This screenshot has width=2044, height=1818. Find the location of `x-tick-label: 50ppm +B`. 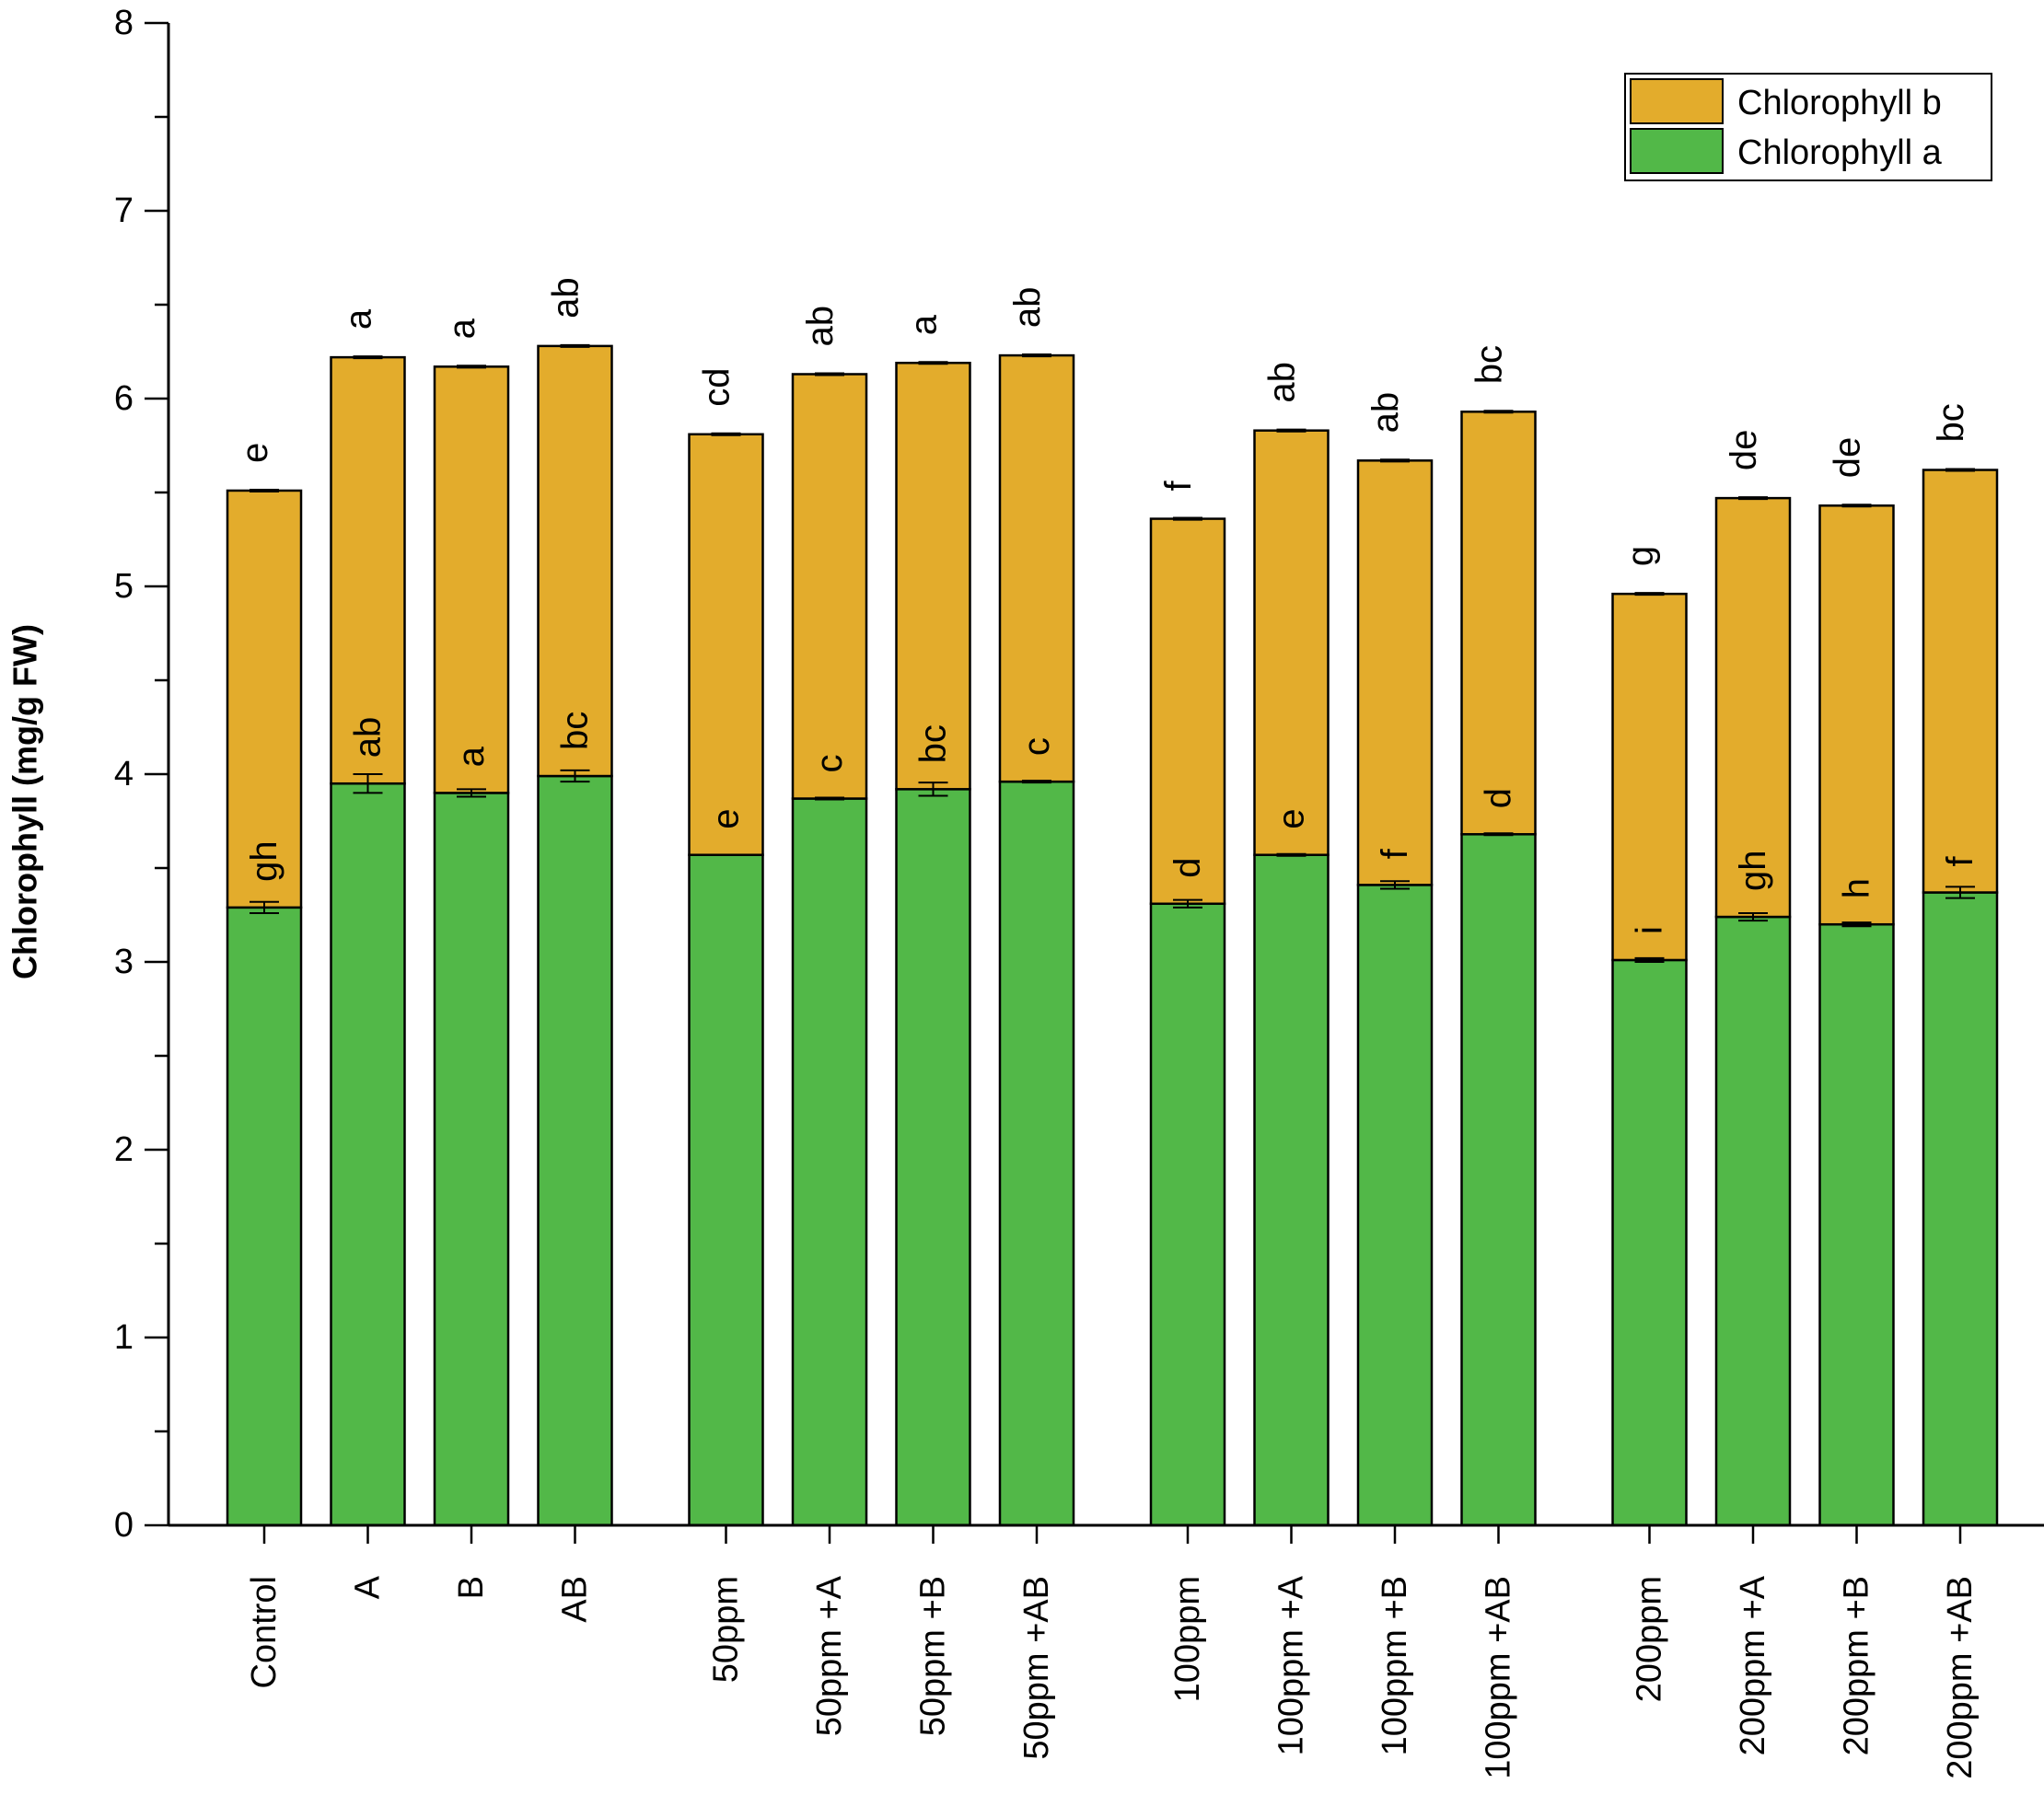

x-tick-label: 50ppm +B is located at coordinates (934, 1656).